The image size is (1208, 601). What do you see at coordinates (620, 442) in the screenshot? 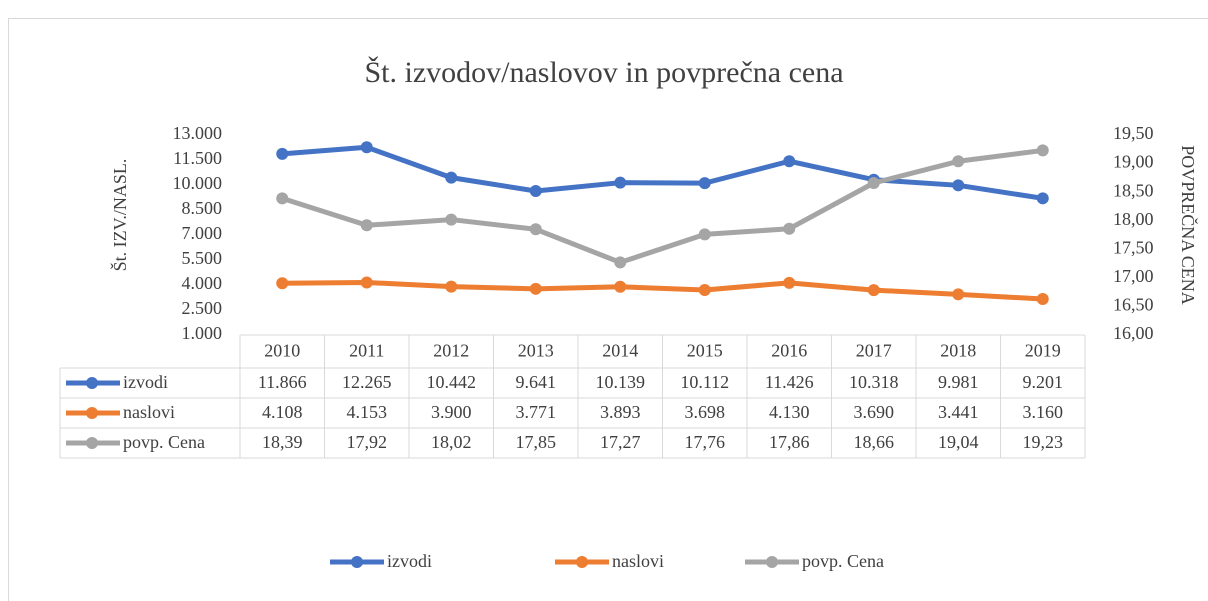
I see `table-cell: 17,27` at bounding box center [620, 442].